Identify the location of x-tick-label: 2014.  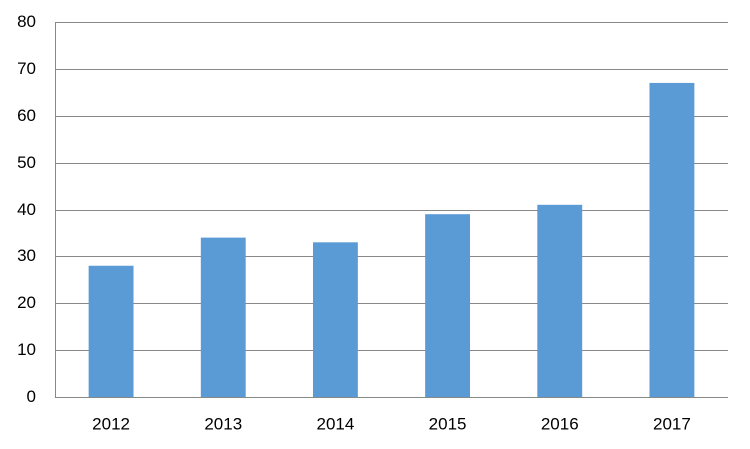
(336, 423).